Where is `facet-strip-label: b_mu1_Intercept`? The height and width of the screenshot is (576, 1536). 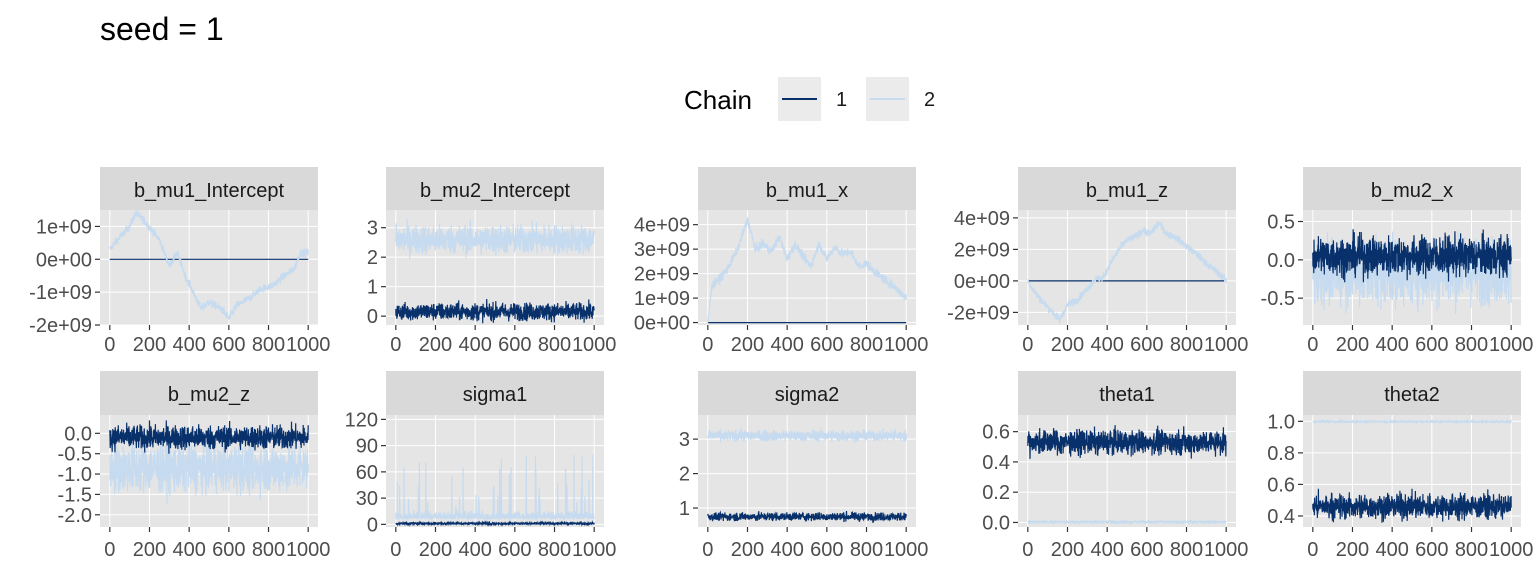 facet-strip-label: b_mu1_Intercept is located at coordinates (209, 191).